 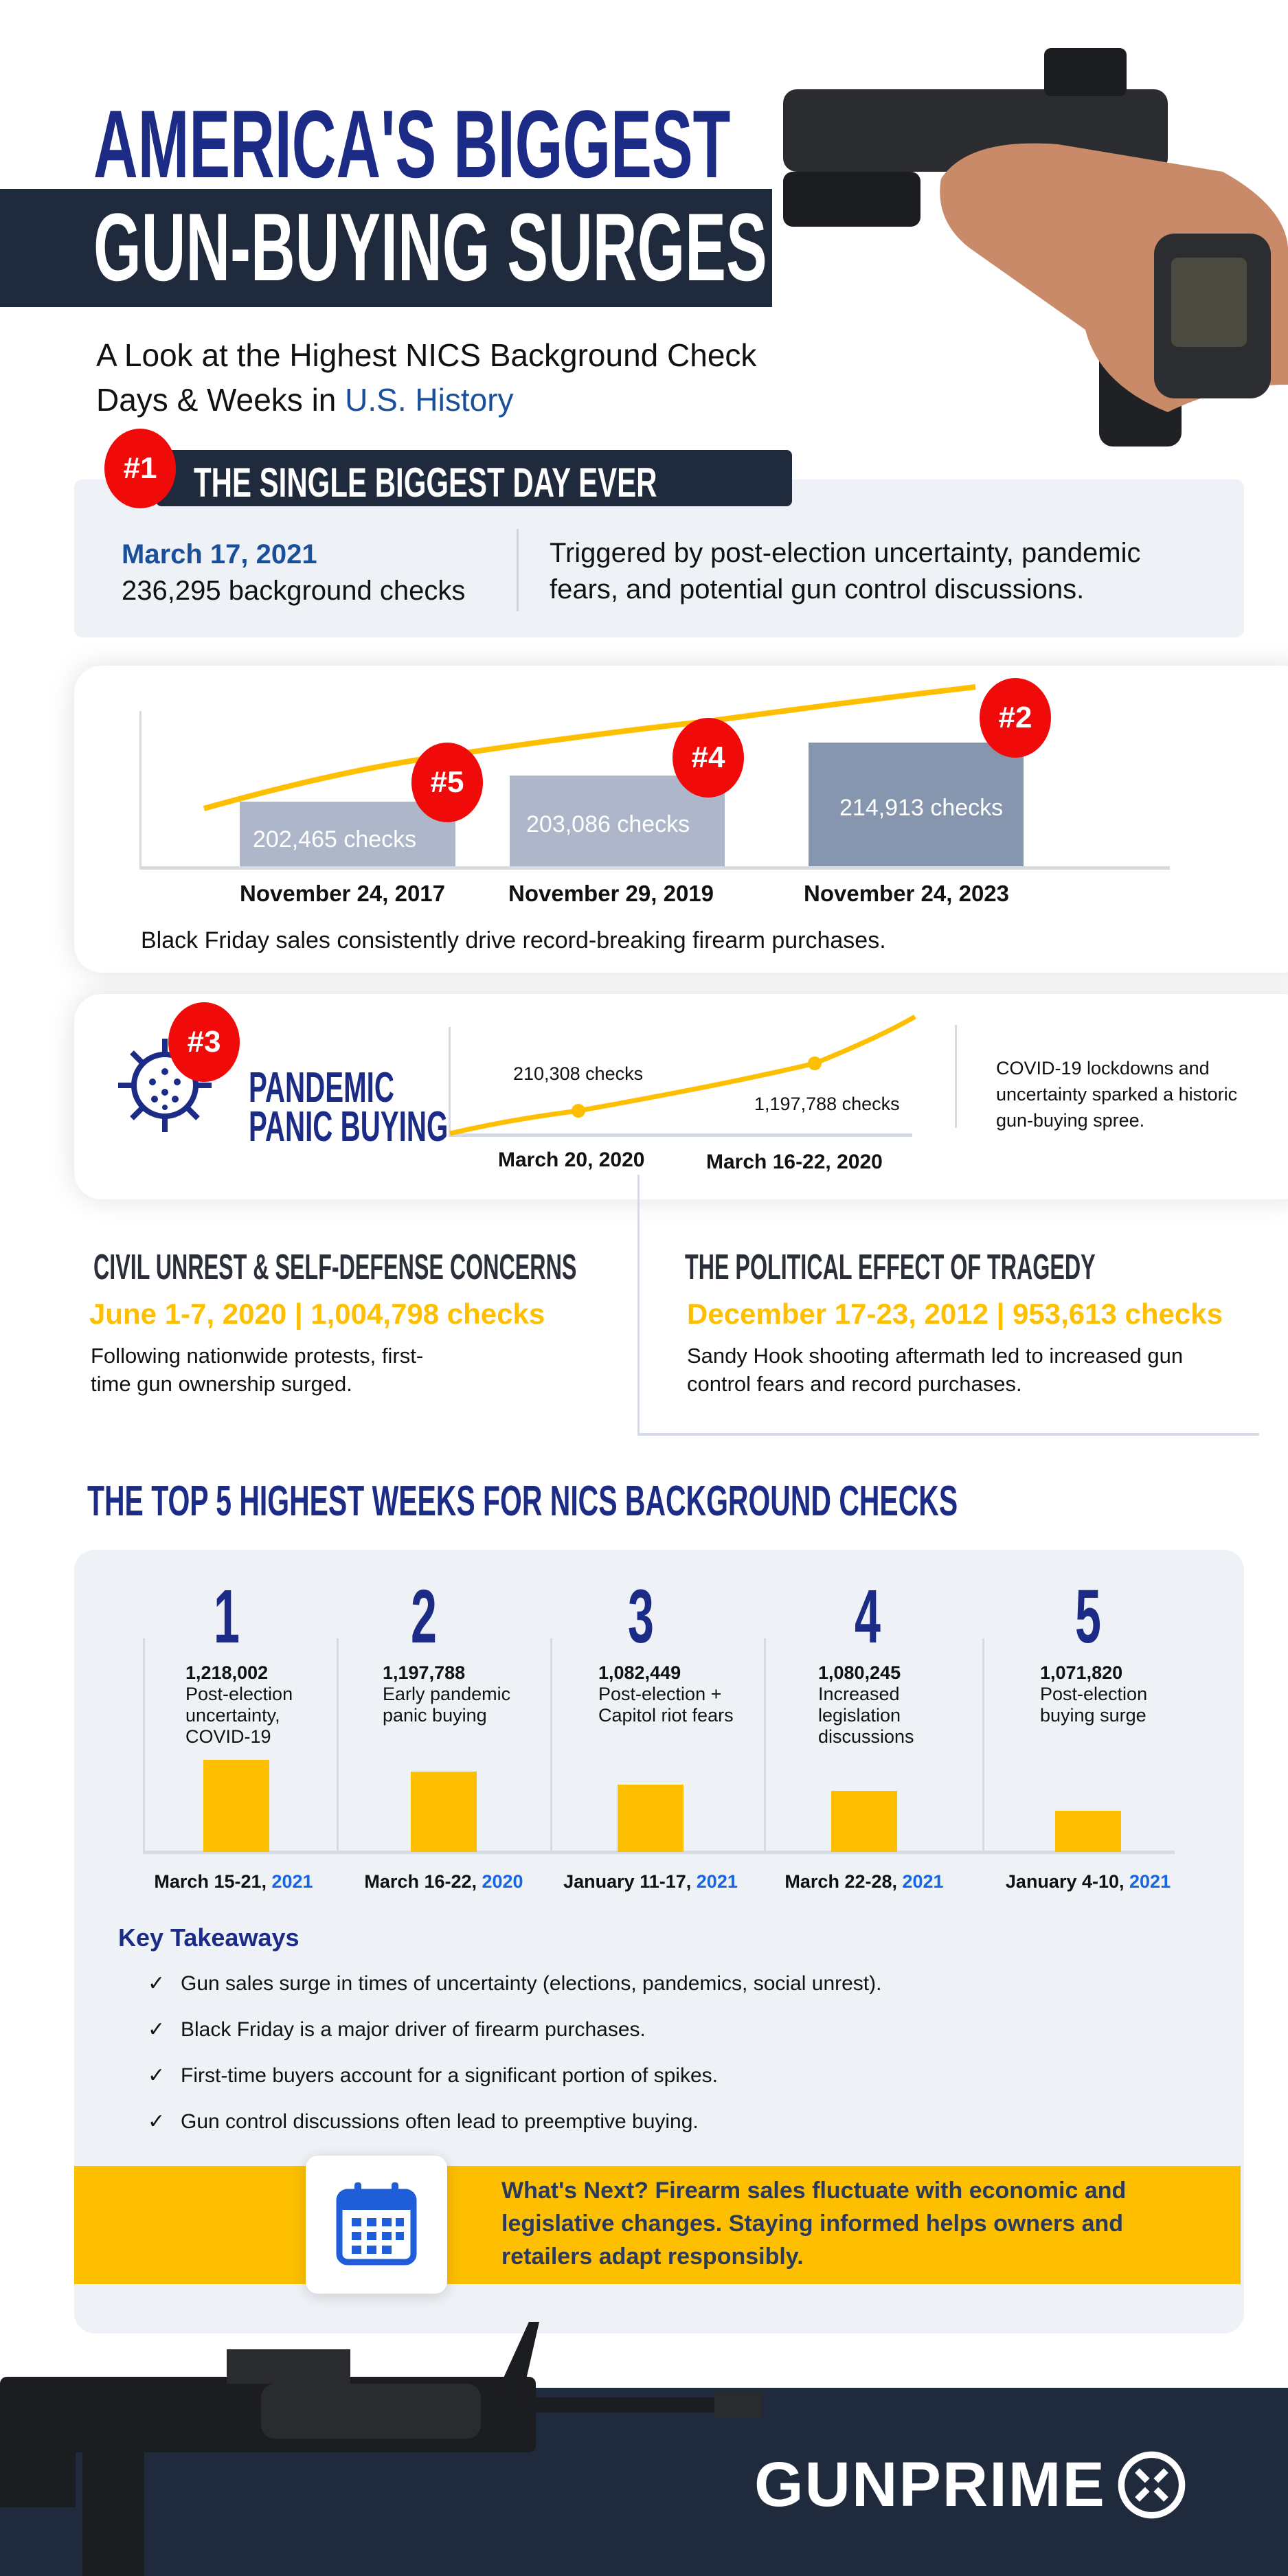 I want to click on brand-logo: GUNPRIME, so click(x=971, y=2485).